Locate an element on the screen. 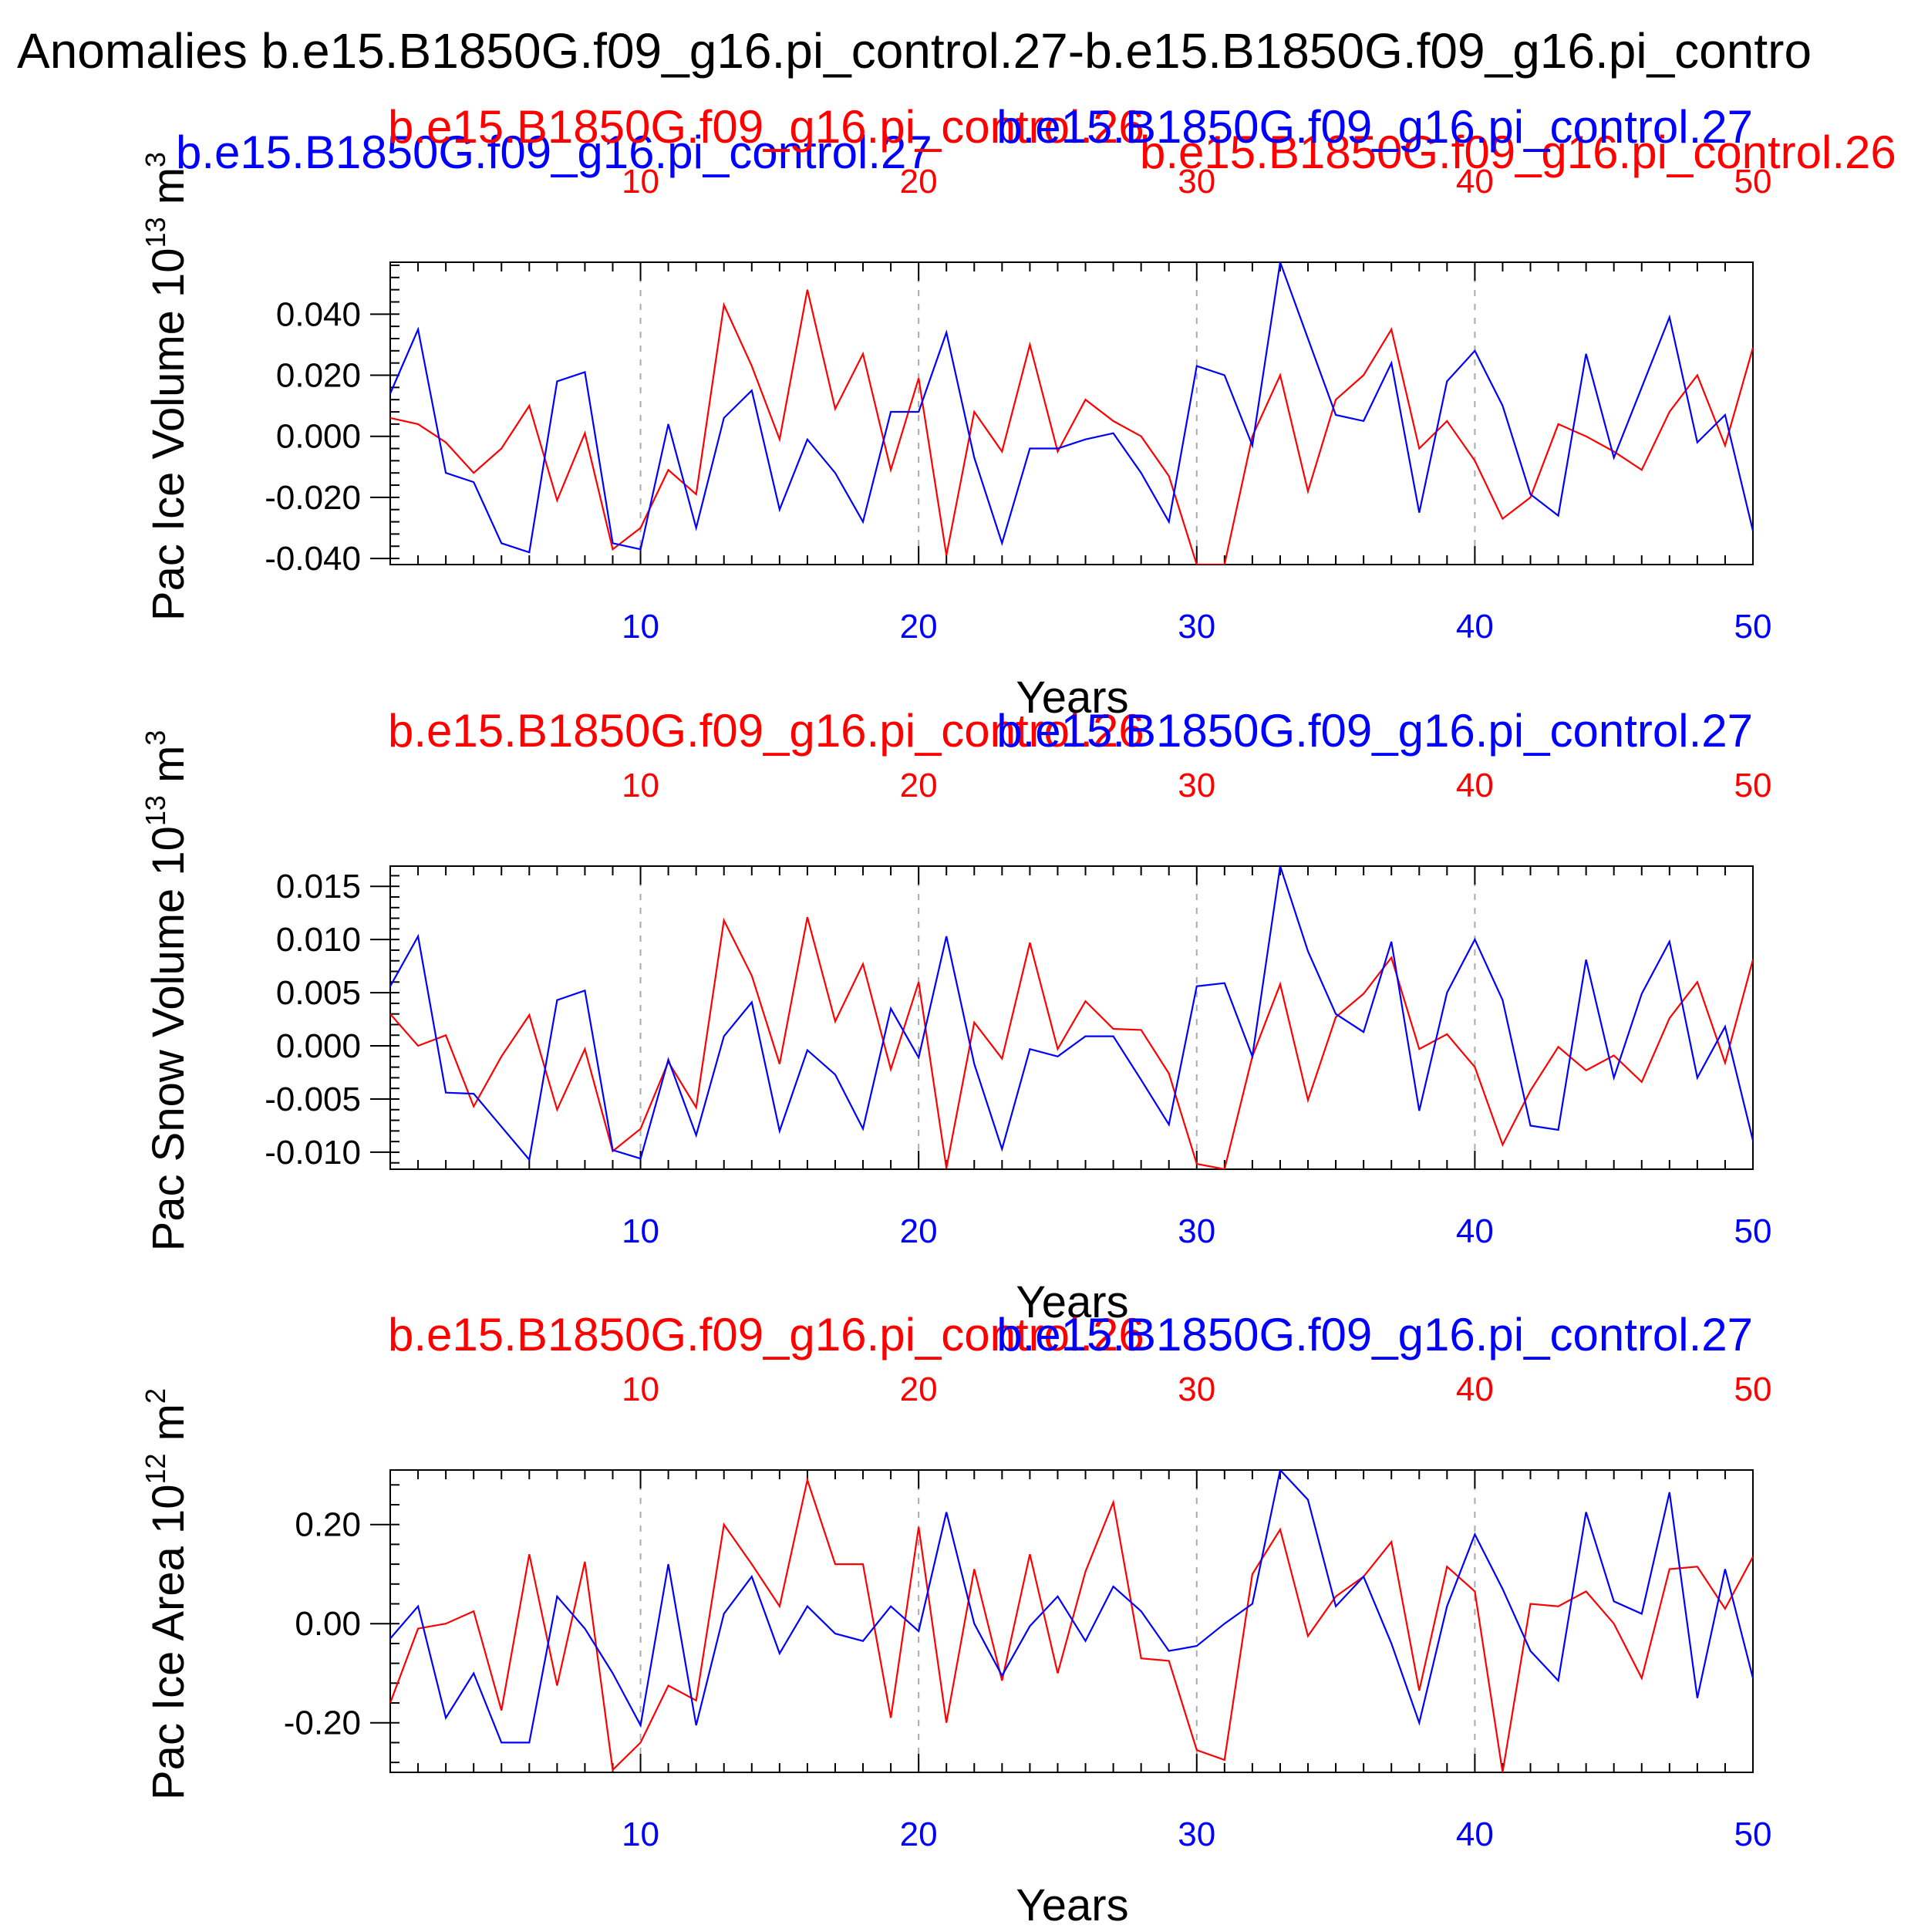  y-tick-label: -0.040 is located at coordinates (313, 559).